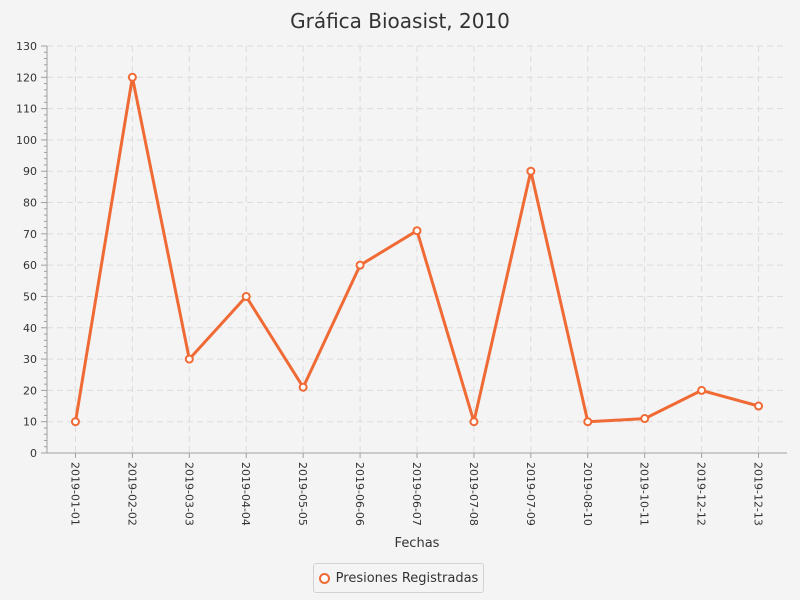  Describe the element at coordinates (33, 453) in the screenshot. I see `y-tick-label: 0` at that location.